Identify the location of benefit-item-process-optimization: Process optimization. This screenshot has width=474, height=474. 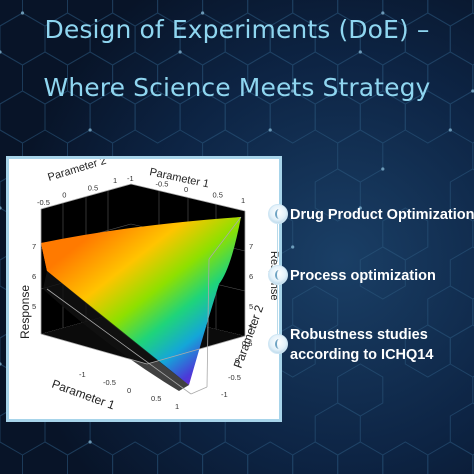
(363, 276).